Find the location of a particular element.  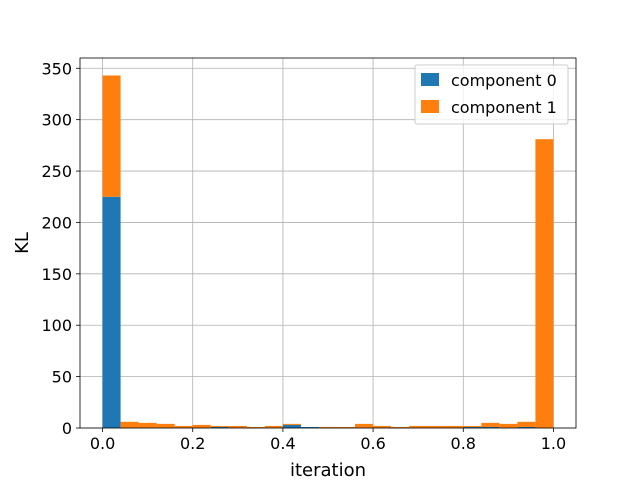

y-tick-label: 0 is located at coordinates (67, 428).